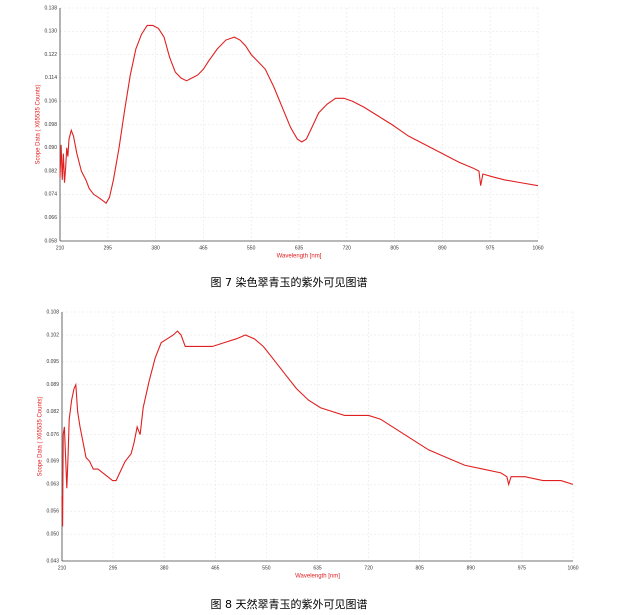 This screenshot has width=618, height=615. I want to click on y-tick-label: 0.050, so click(52, 535).